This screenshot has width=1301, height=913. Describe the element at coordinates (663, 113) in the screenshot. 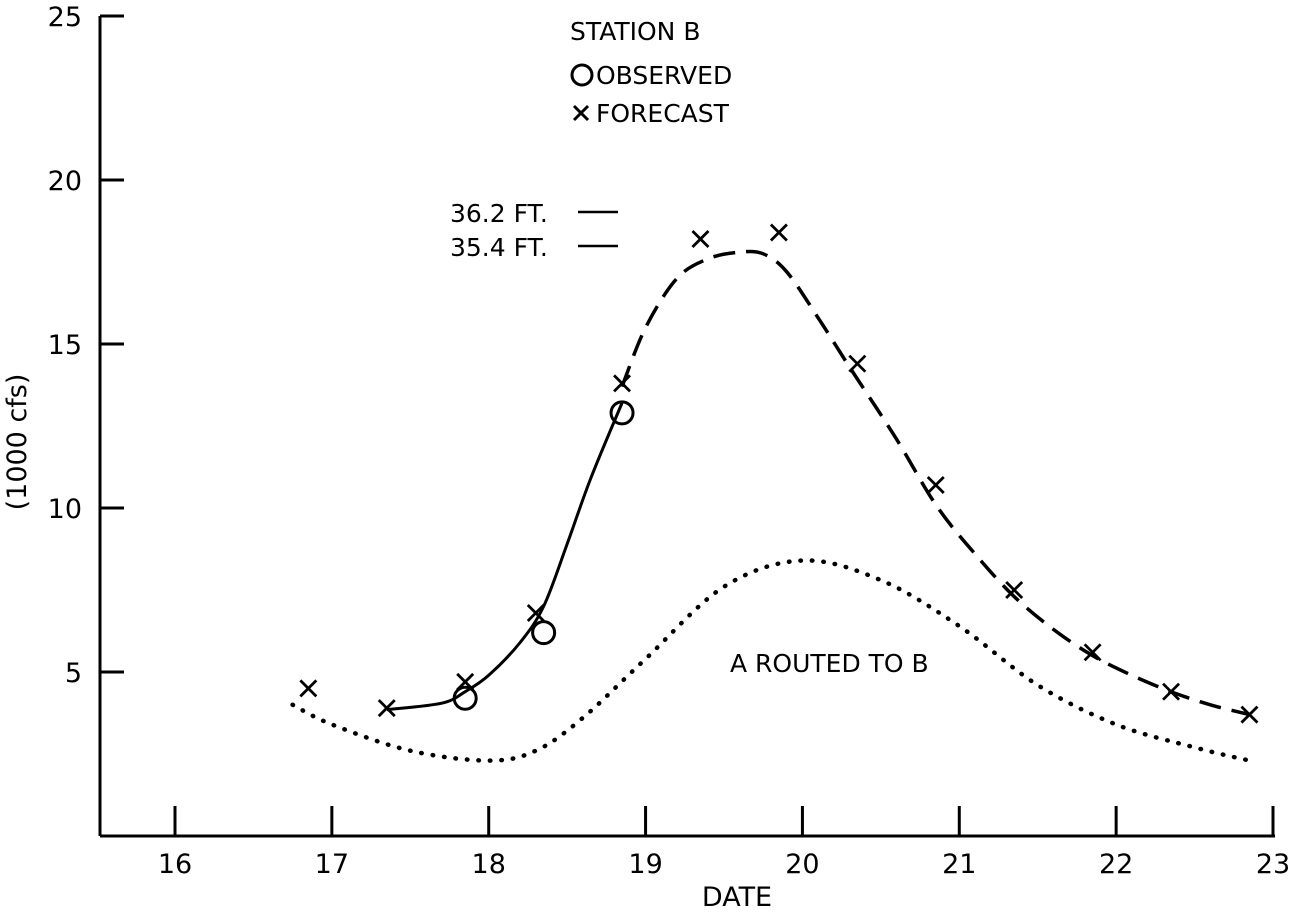

I see `legend-forecast-label: FORECAST` at that location.